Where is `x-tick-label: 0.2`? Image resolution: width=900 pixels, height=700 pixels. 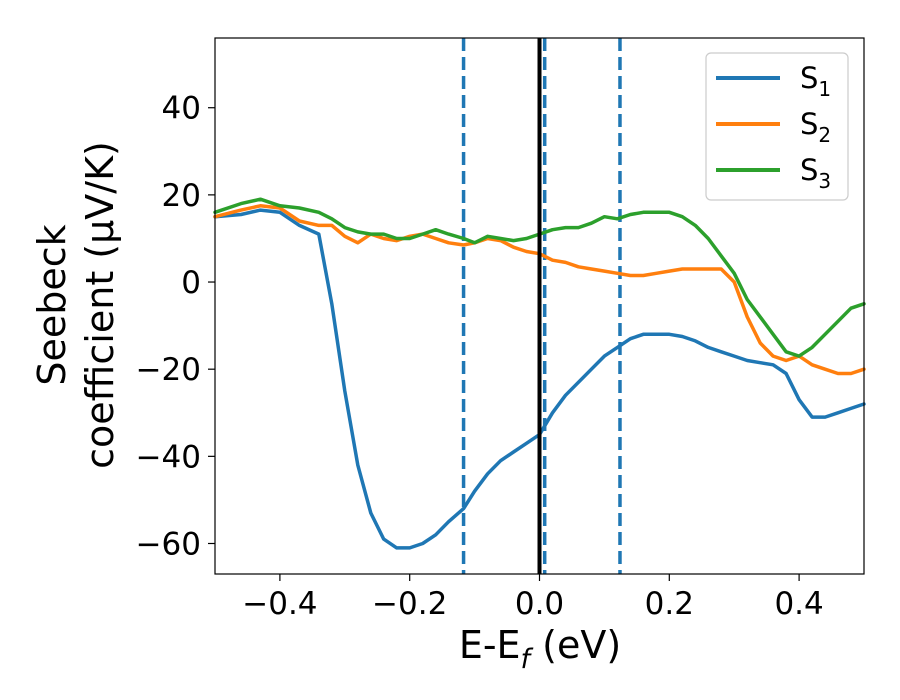
x-tick-label: 0.2 is located at coordinates (669, 604).